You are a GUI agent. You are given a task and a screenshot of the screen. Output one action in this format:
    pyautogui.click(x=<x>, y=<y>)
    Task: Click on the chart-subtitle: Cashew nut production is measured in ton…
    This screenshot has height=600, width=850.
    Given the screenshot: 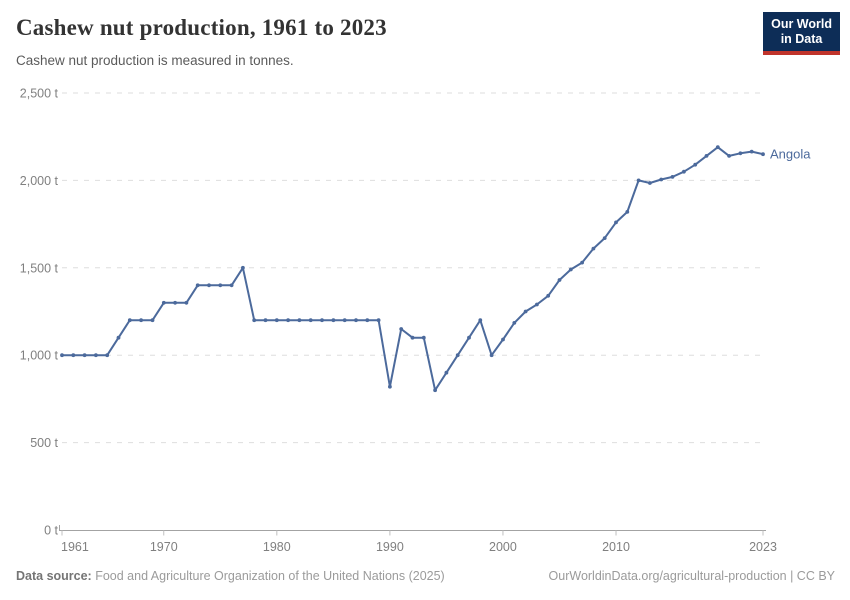 What is the action you would take?
    pyautogui.click(x=155, y=60)
    